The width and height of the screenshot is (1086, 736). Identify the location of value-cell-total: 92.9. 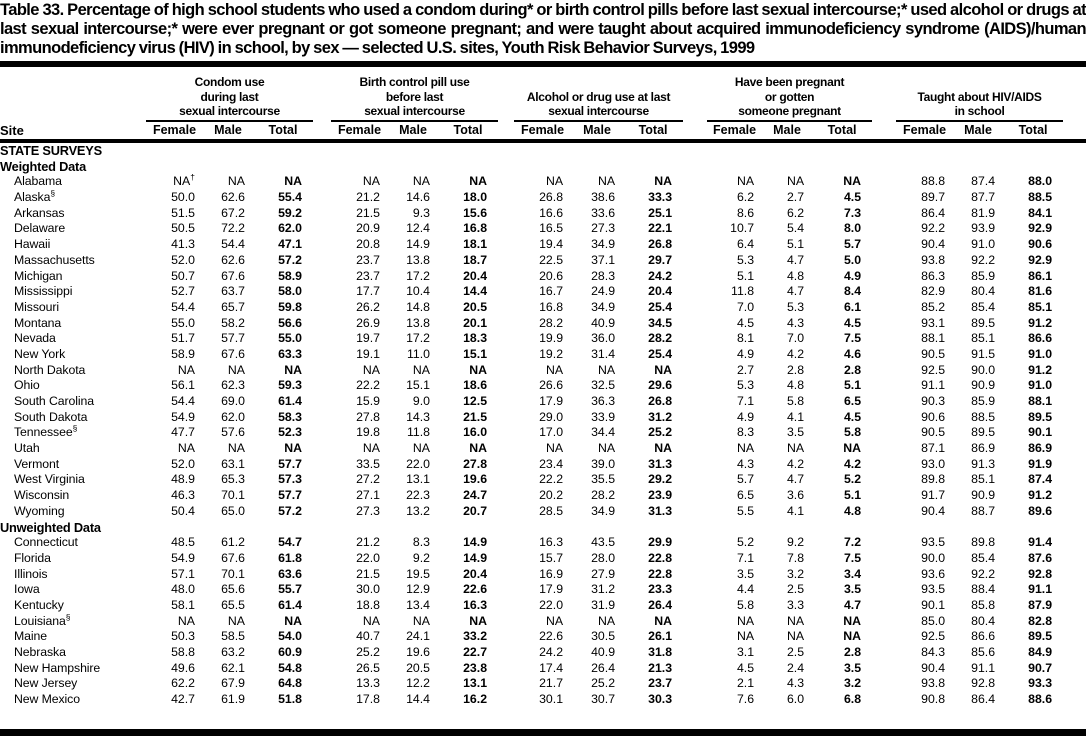
(1040, 259).